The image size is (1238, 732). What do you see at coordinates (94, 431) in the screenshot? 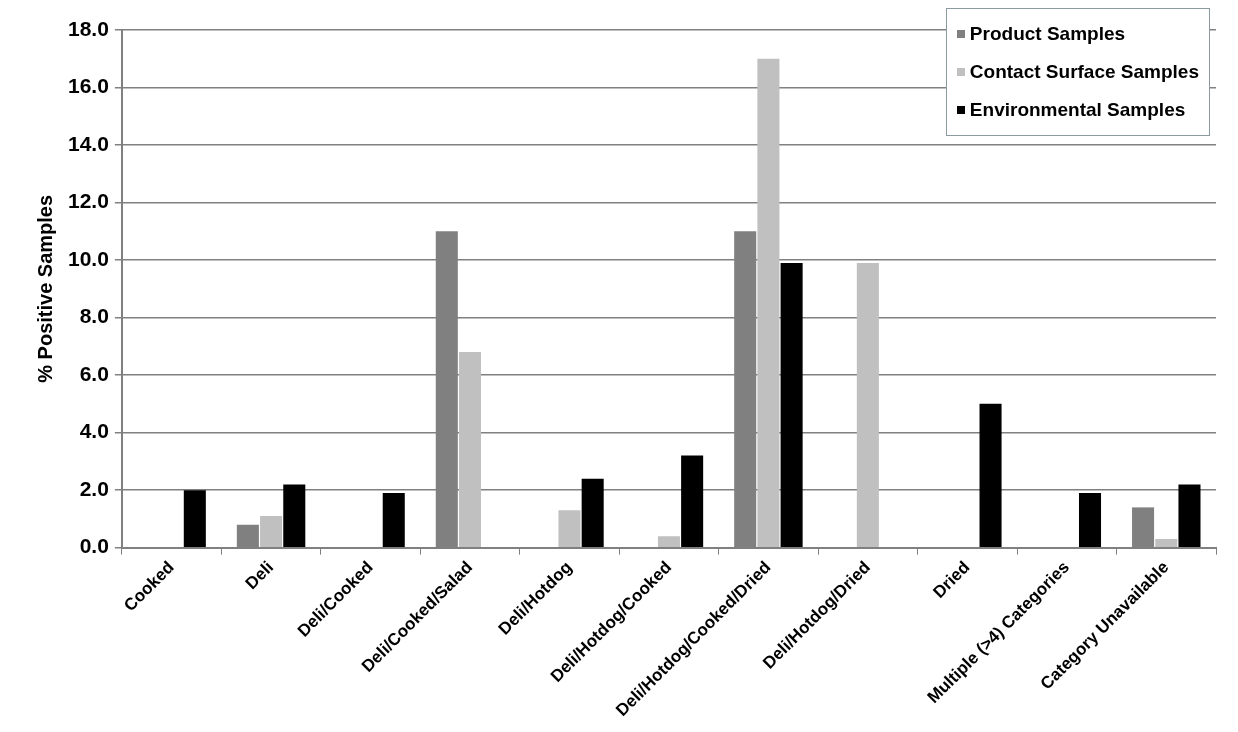
I see `y-tick-label: 4.0` at bounding box center [94, 431].